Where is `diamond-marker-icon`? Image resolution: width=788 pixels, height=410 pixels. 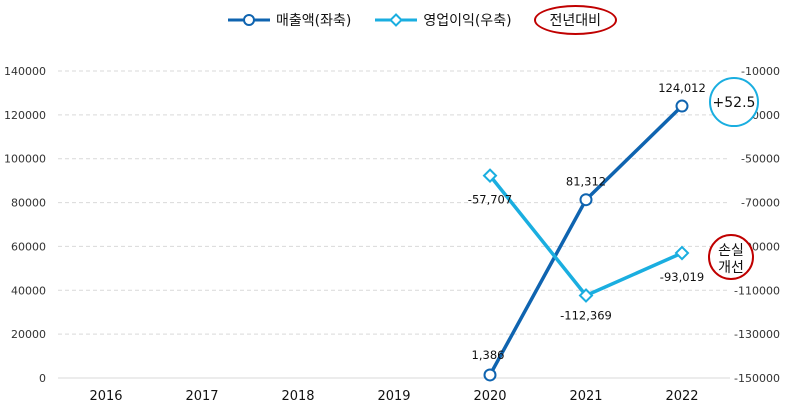
diamond-marker-icon is located at coordinates (396, 20).